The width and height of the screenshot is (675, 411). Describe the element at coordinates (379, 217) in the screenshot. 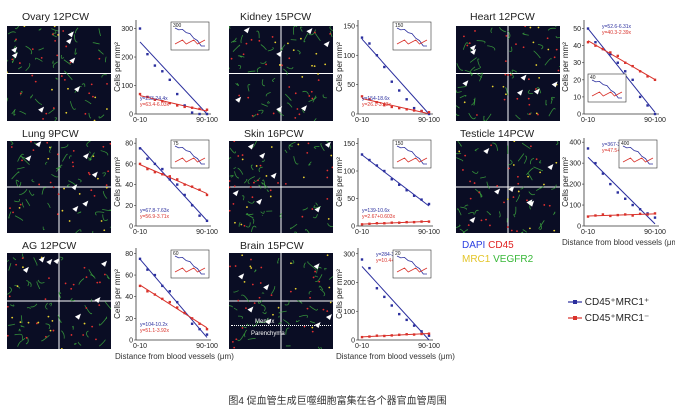

I see `equation-red: y=2.67+0.603x` at that location.